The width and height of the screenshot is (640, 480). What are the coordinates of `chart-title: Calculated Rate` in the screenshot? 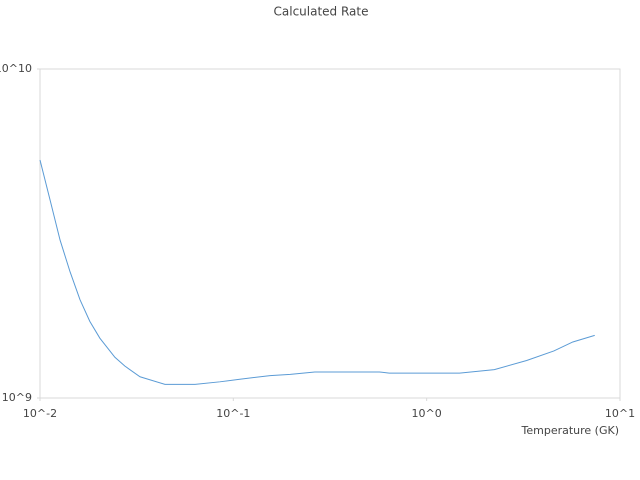 It's located at (321, 12).